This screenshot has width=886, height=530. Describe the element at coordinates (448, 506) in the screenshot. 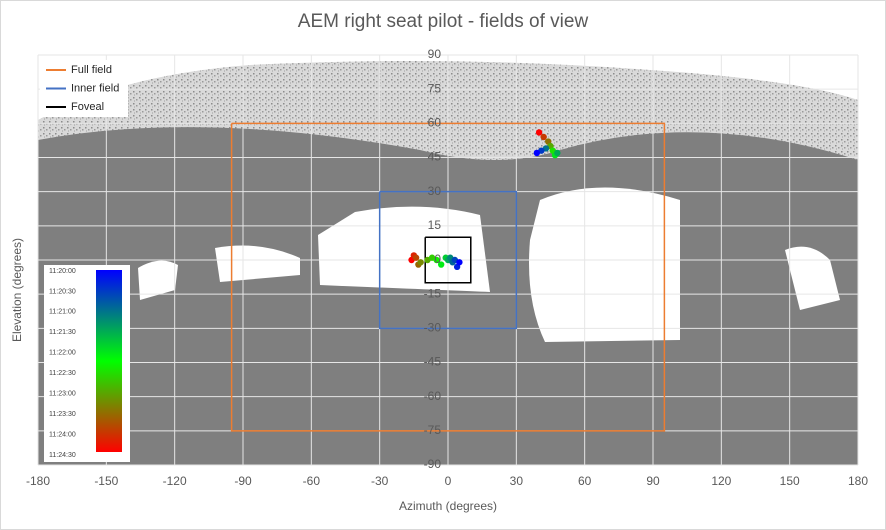

I see `x-axis-title: Azimuth (degrees)` at that location.